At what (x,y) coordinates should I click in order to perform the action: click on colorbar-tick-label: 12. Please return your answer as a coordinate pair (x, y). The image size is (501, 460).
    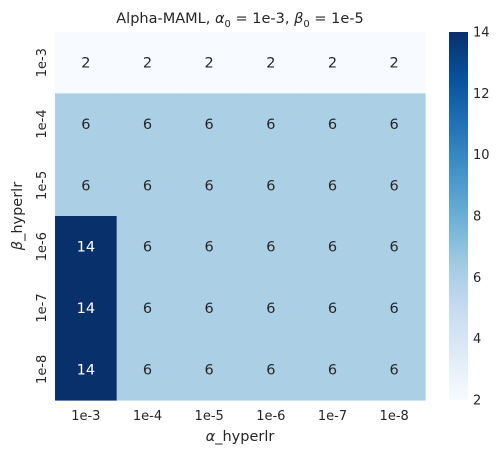
    Looking at the image, I should click on (481, 94).